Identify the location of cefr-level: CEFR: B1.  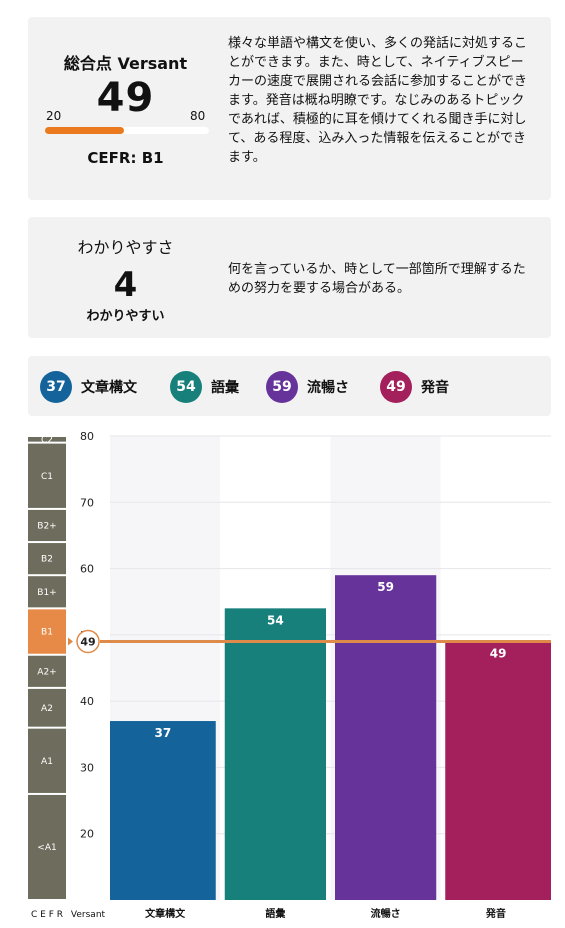
(125, 158).